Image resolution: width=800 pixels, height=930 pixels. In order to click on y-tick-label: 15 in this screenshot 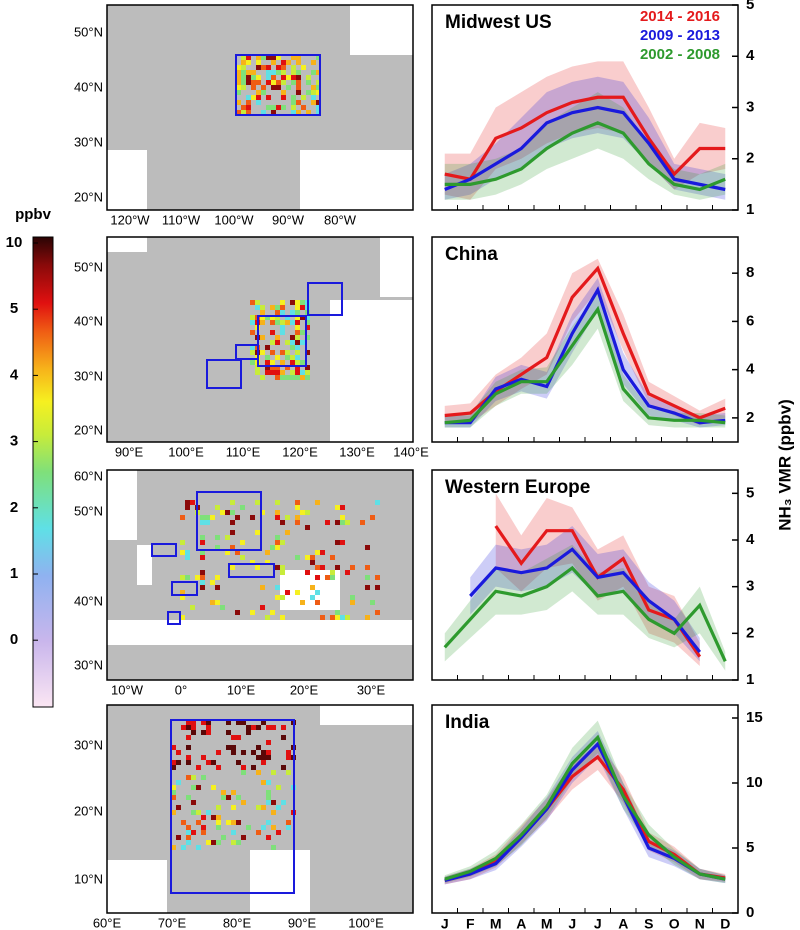, I will do `click(754, 717)`.